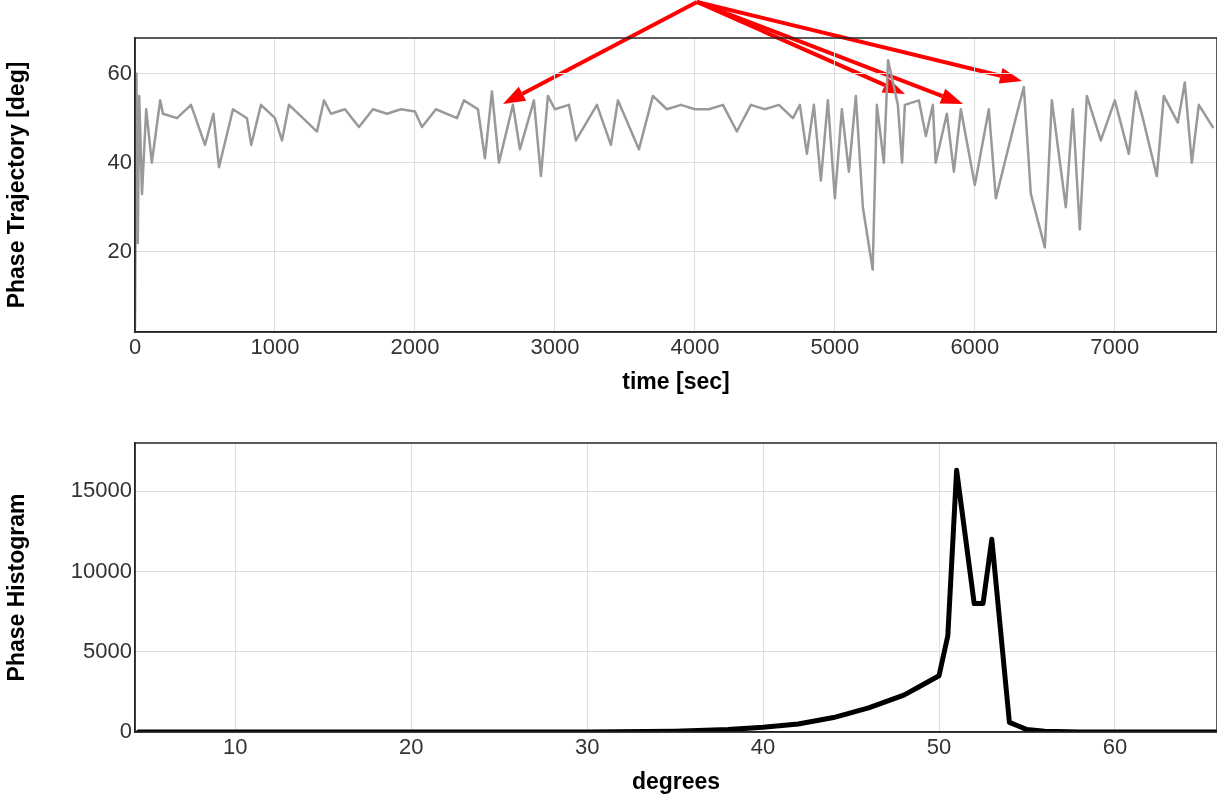 The image size is (1217, 800). What do you see at coordinates (975, 347) in the screenshot?
I see `x-tick-label: 6000` at bounding box center [975, 347].